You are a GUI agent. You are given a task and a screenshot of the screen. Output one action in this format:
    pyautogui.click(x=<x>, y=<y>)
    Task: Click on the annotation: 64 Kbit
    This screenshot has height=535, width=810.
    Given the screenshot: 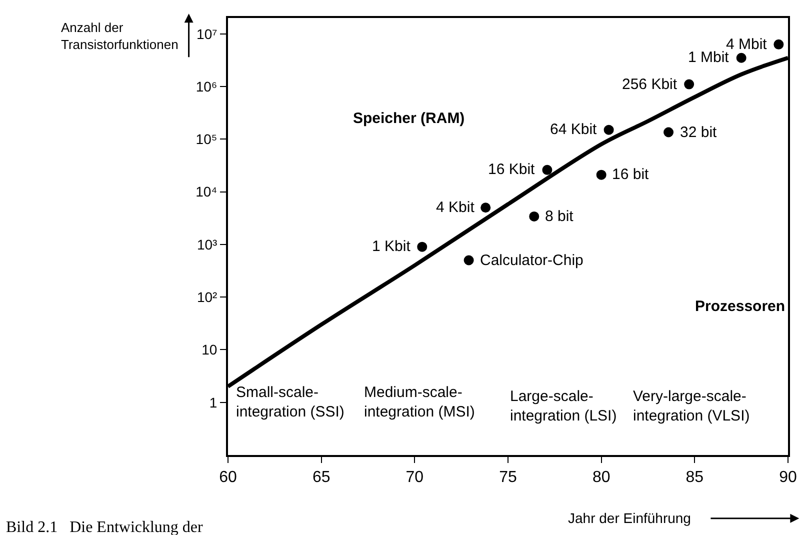 What is the action you would take?
    pyautogui.click(x=574, y=129)
    